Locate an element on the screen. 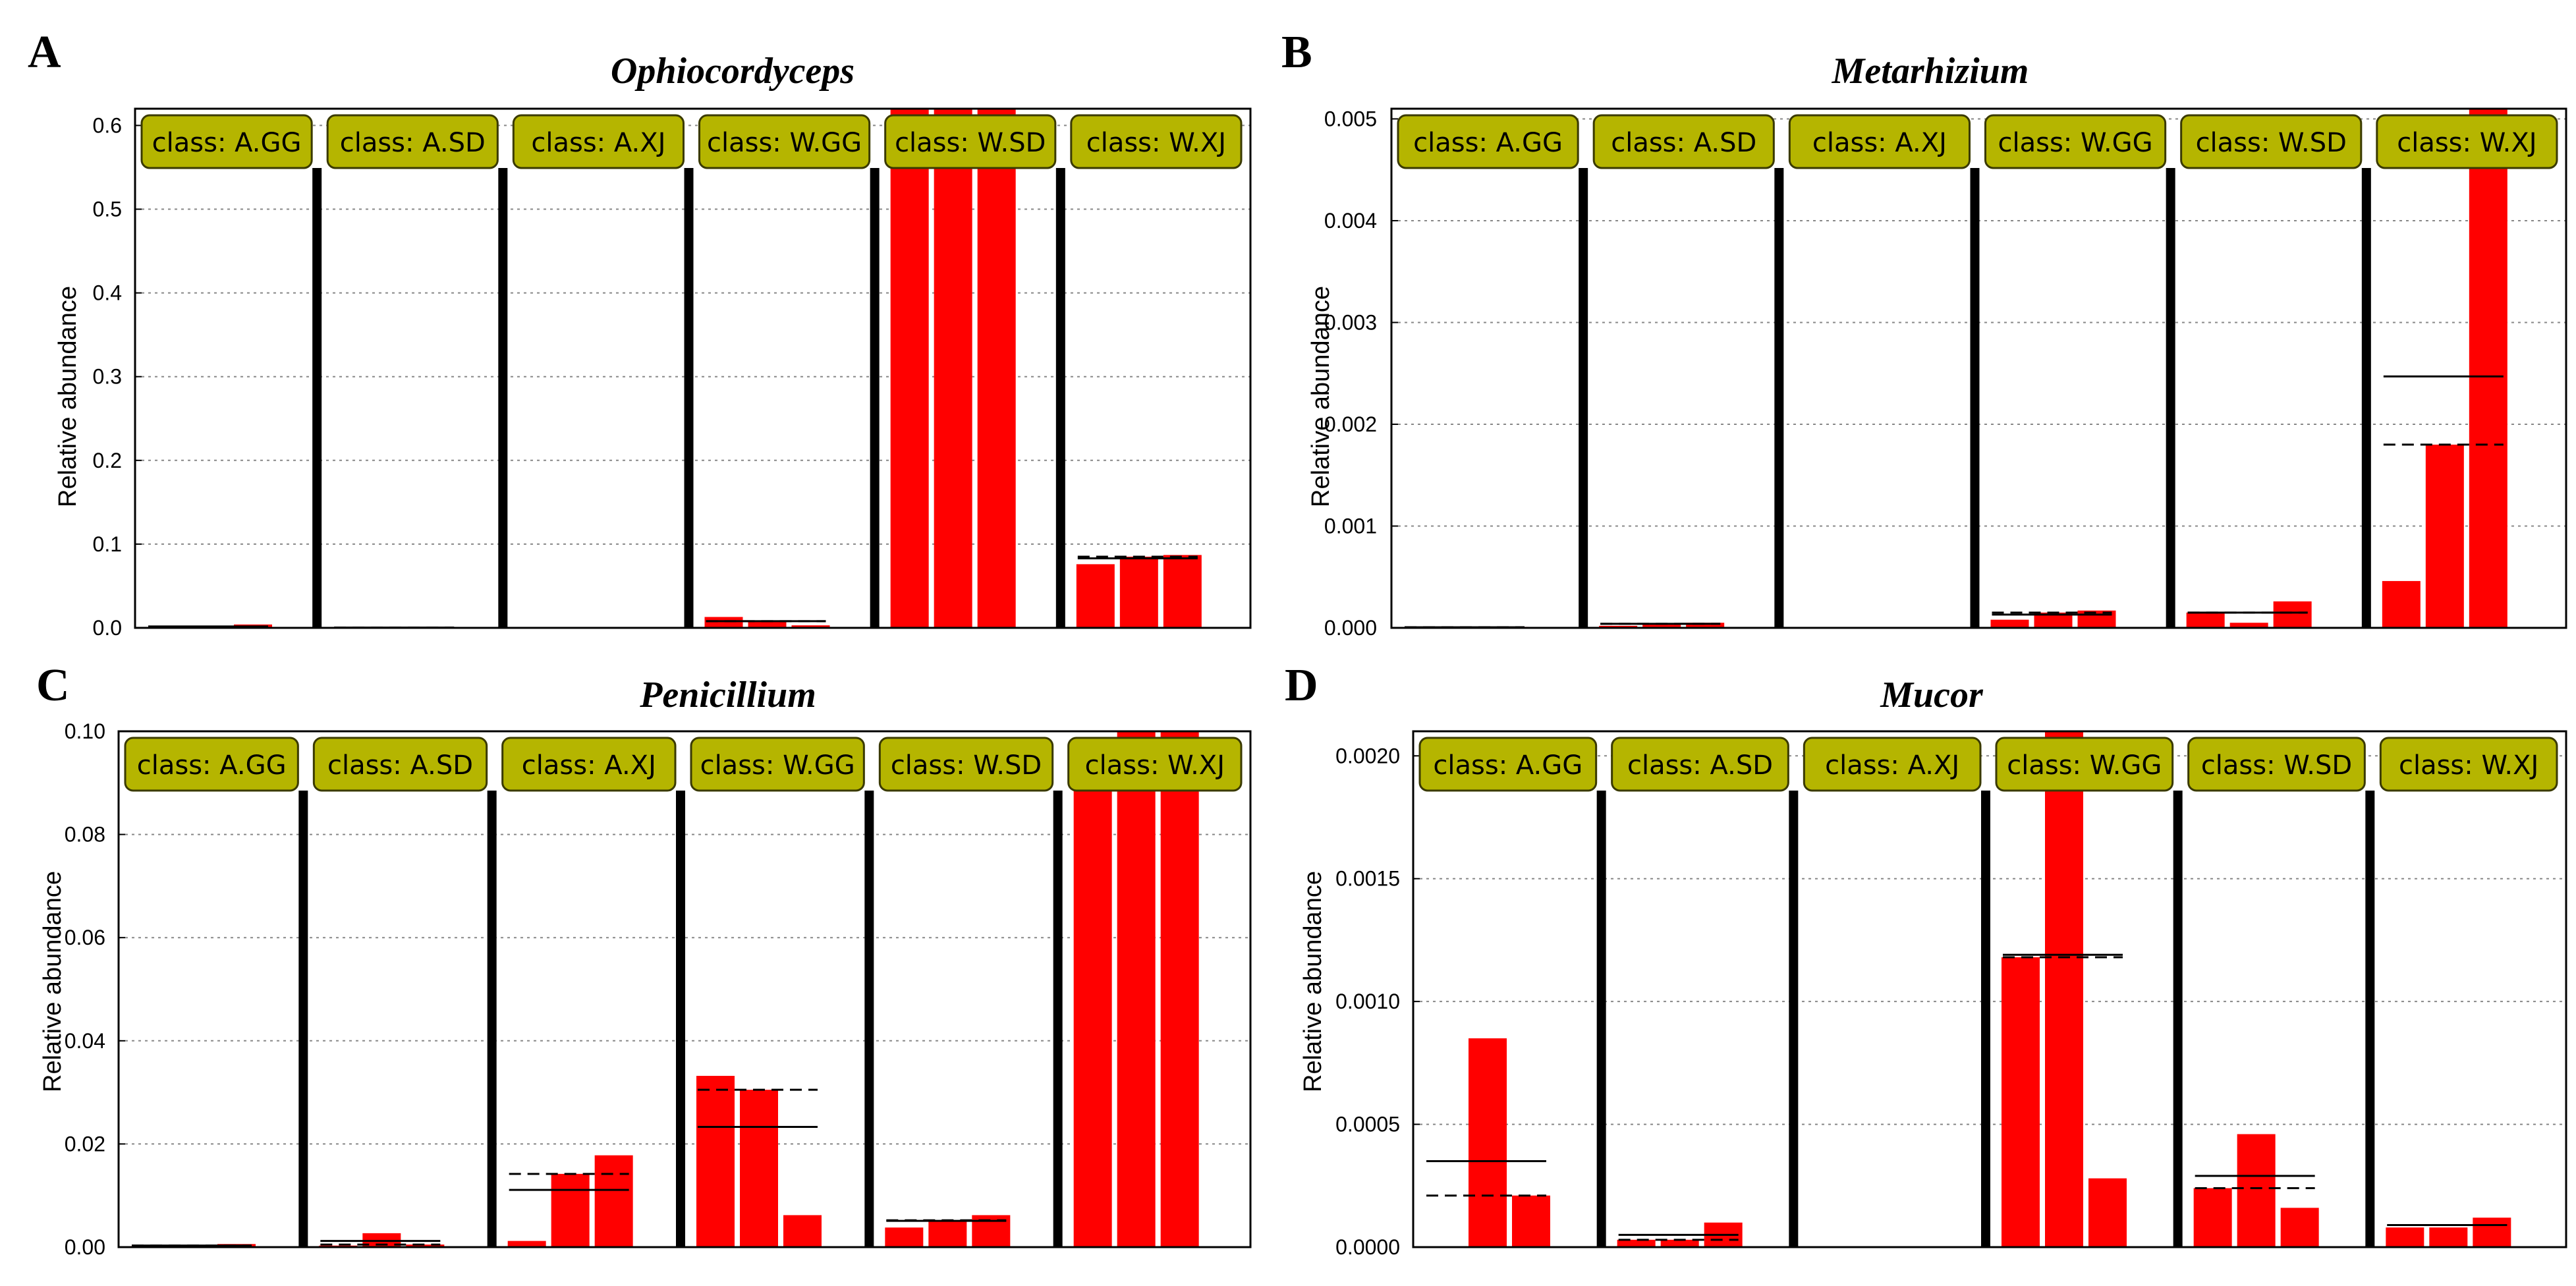 The height and width of the screenshot is (1286, 2576). class-group: class: A.XJ is located at coordinates (1892, 765).